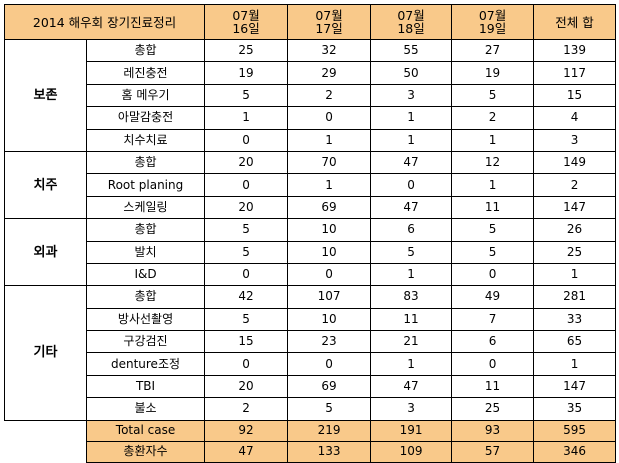 The width and height of the screenshot is (619, 463). Describe the element at coordinates (575, 297) in the screenshot. I see `value-cell: 281` at that location.